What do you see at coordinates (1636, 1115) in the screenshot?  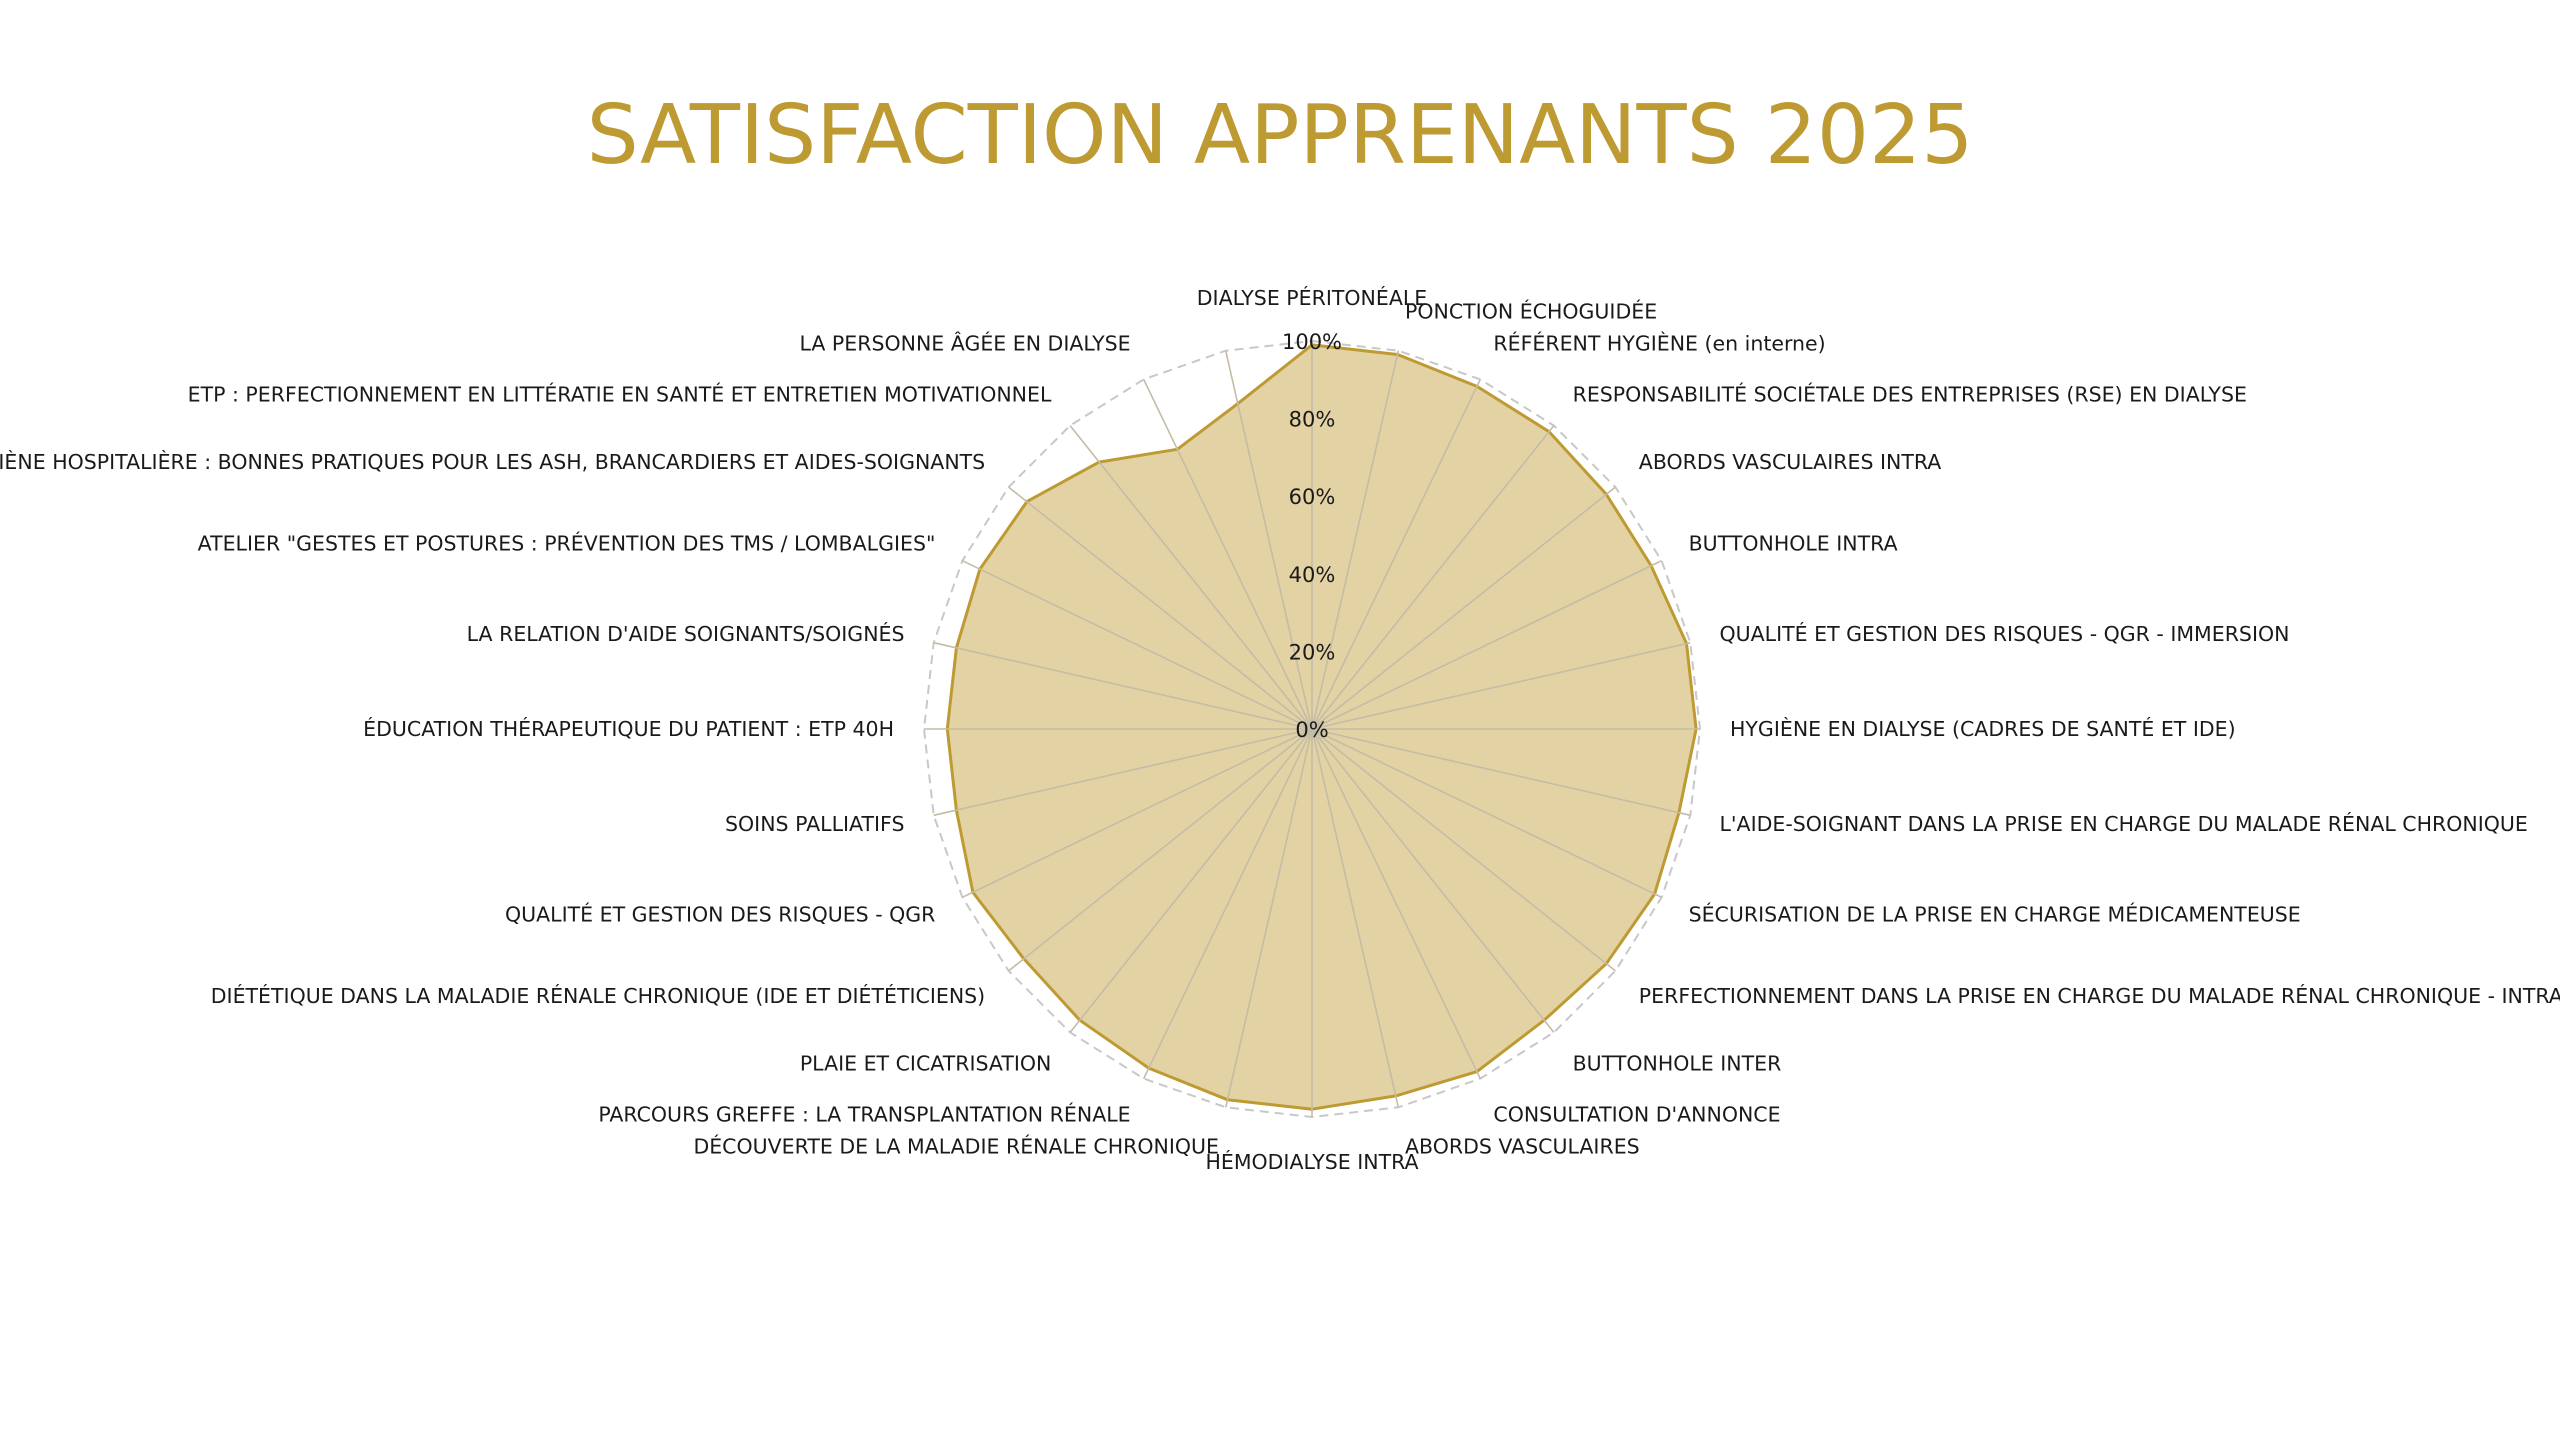 I see `category-label-12: CONSULTATION D'ANNONCE` at bounding box center [1636, 1115].